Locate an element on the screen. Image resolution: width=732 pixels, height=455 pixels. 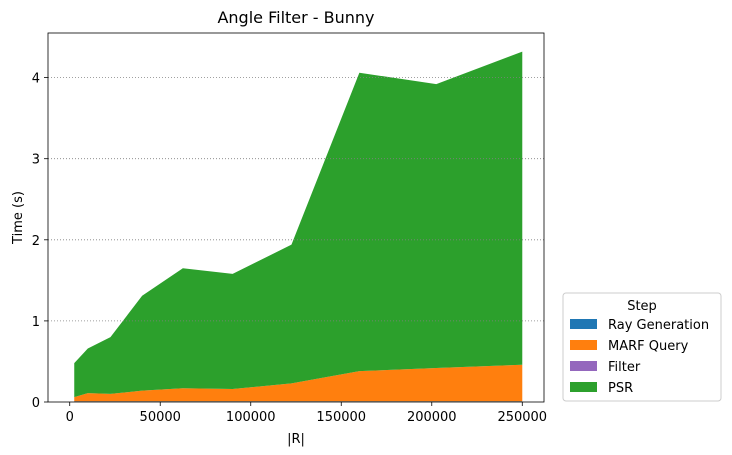
legend: Step Ray Generation MARF Query Filter PSR is located at coordinates (642, 347).